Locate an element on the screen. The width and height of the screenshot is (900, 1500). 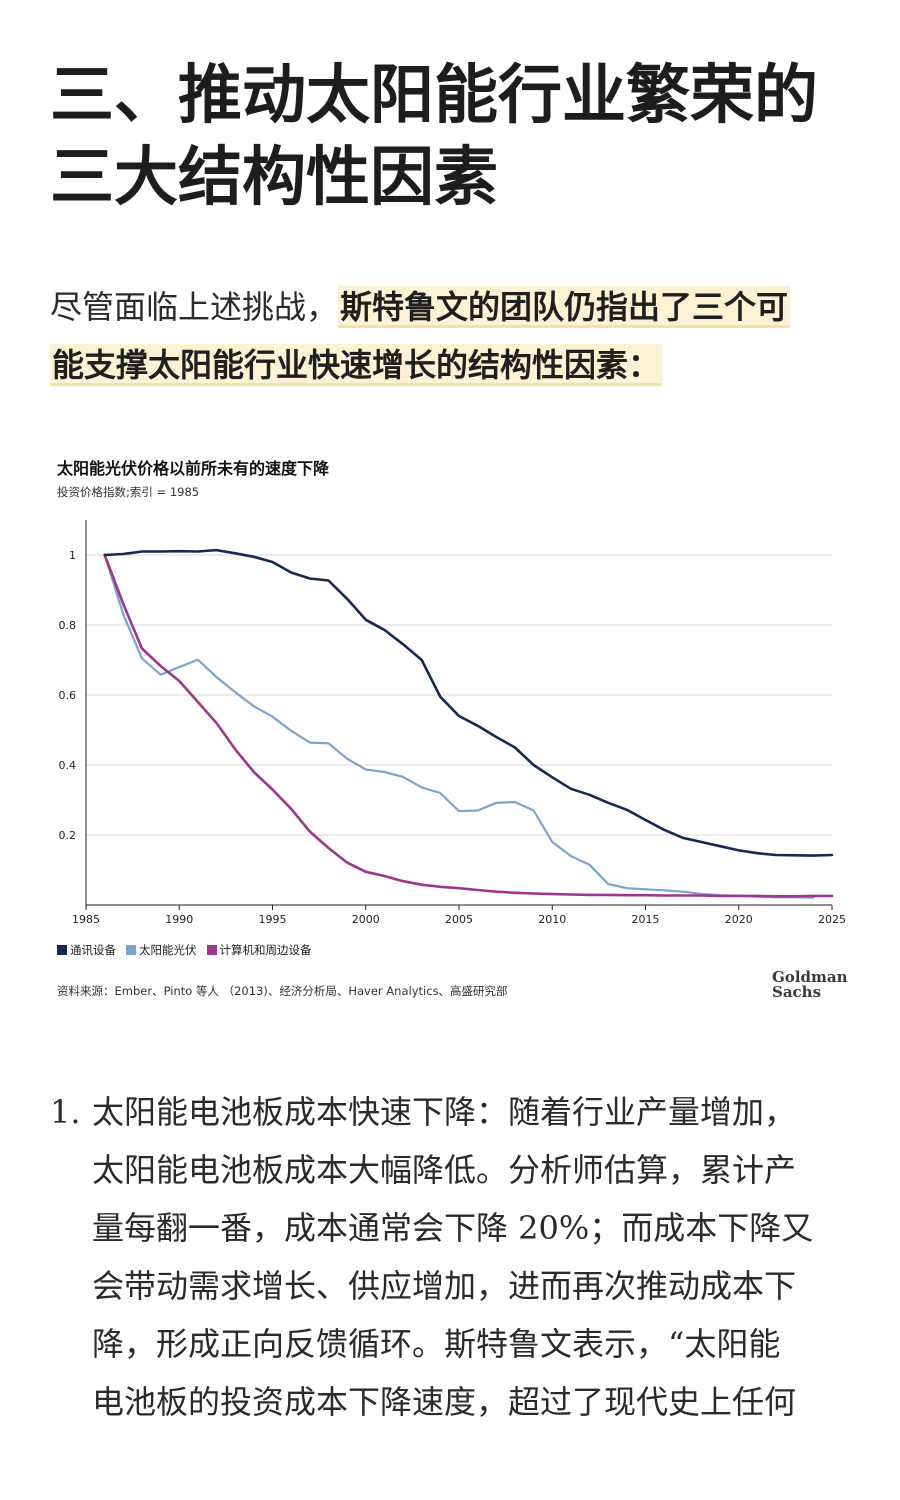
x-tick-label: 2025 is located at coordinates (832, 919).